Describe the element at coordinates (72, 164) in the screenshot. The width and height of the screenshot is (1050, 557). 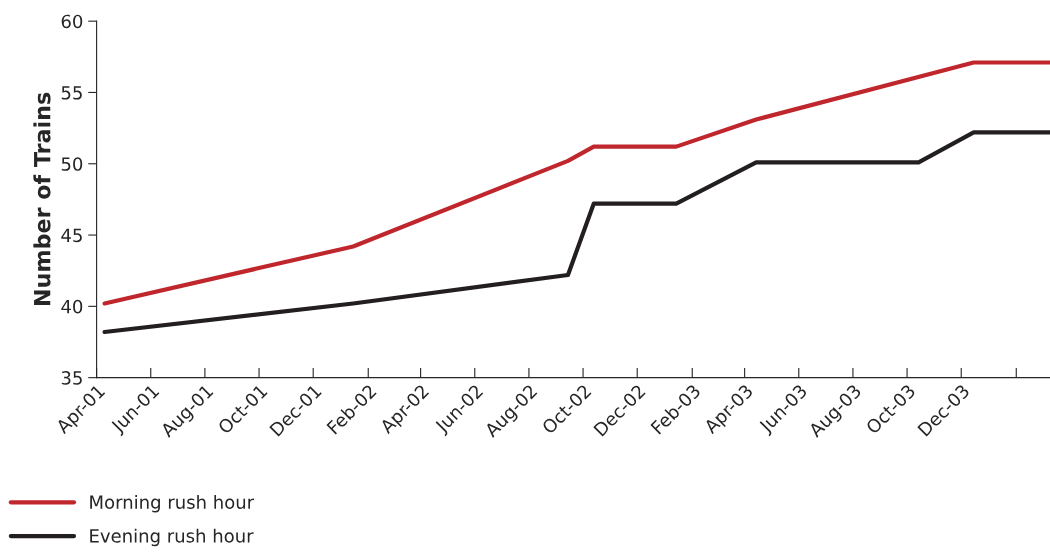
I see `y-tick-label: 50` at that location.